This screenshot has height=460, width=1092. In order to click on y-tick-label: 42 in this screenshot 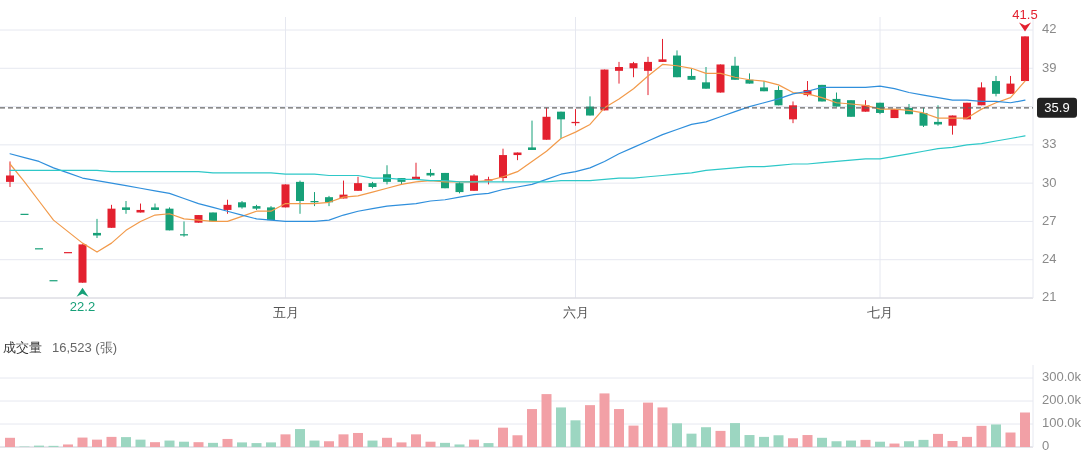, I will do `click(1049, 29)`.